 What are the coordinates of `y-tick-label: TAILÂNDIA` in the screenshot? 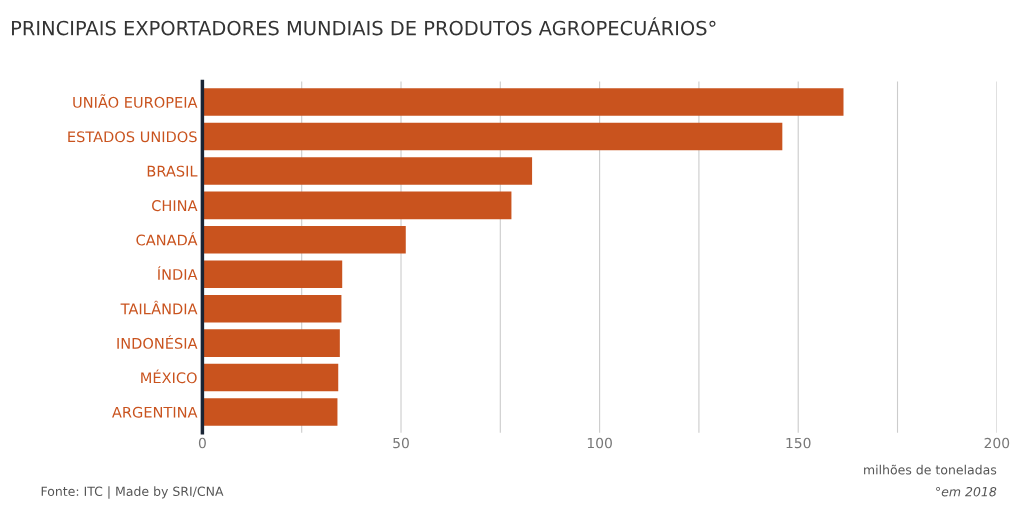 It's located at (159, 307).